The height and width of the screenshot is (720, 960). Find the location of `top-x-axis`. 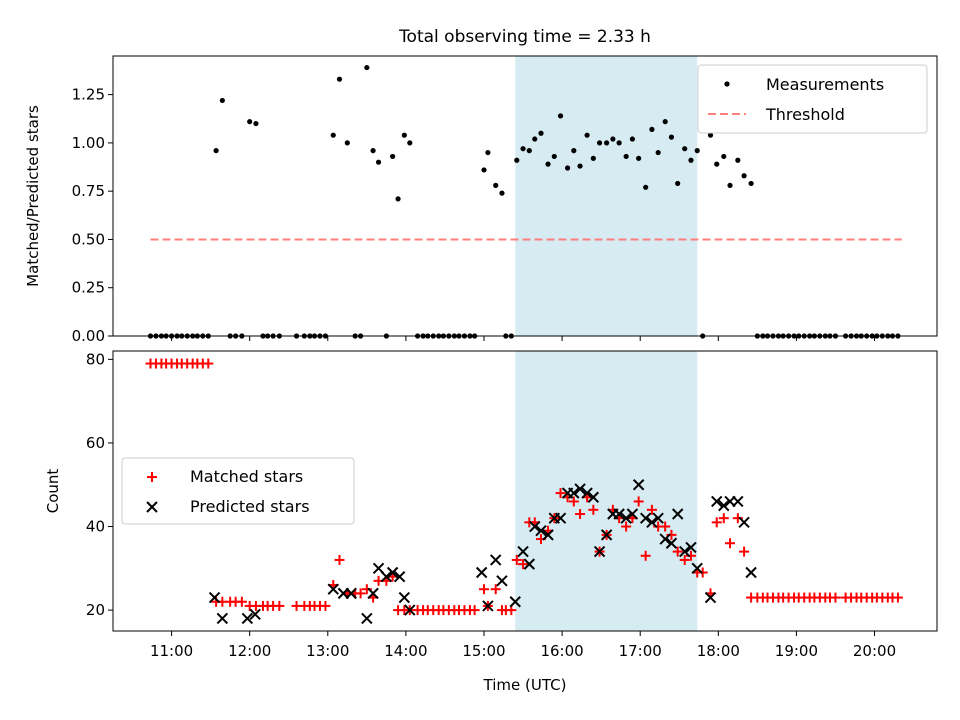

top-x-axis is located at coordinates (523, 338).